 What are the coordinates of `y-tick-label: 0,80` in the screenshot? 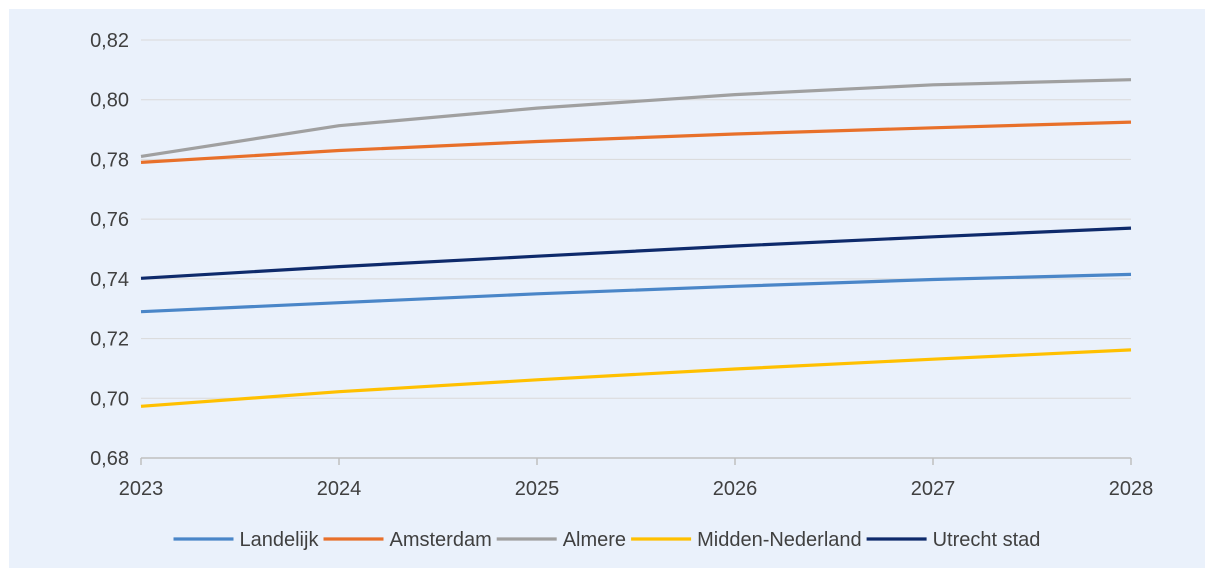 It's located at (109, 101).